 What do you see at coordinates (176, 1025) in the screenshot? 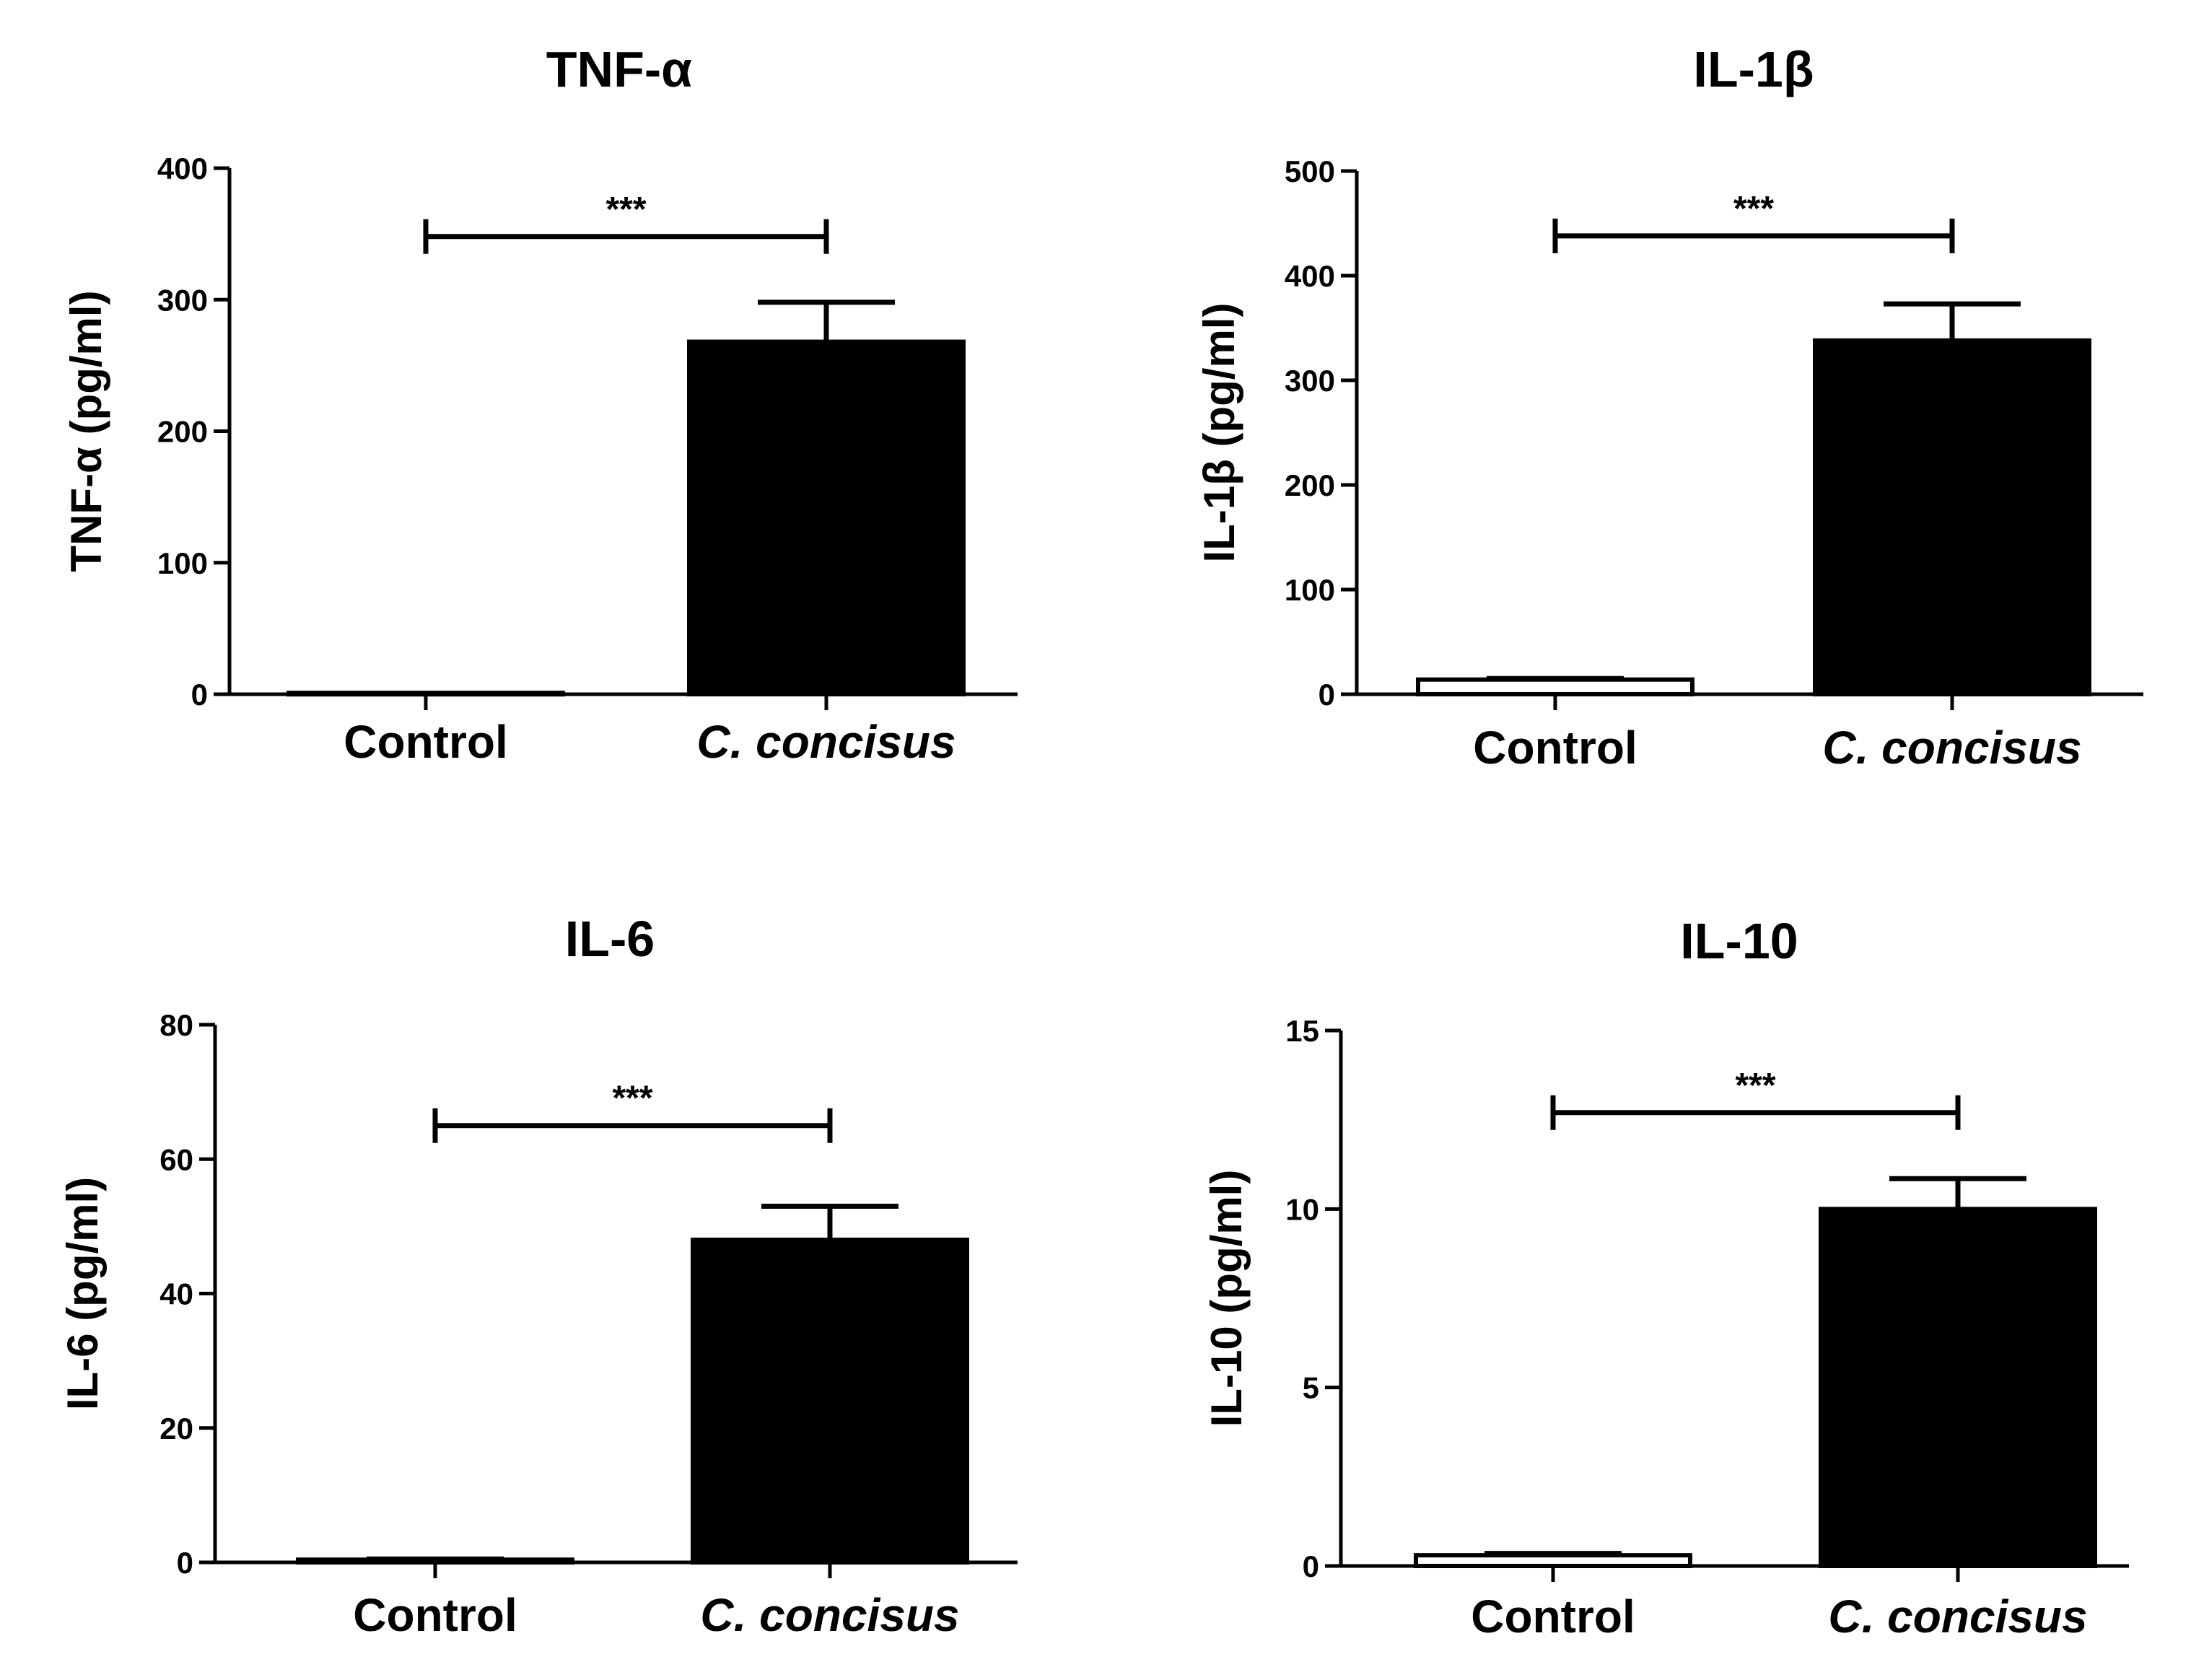
I see `y-tick-label: 80` at bounding box center [176, 1025].